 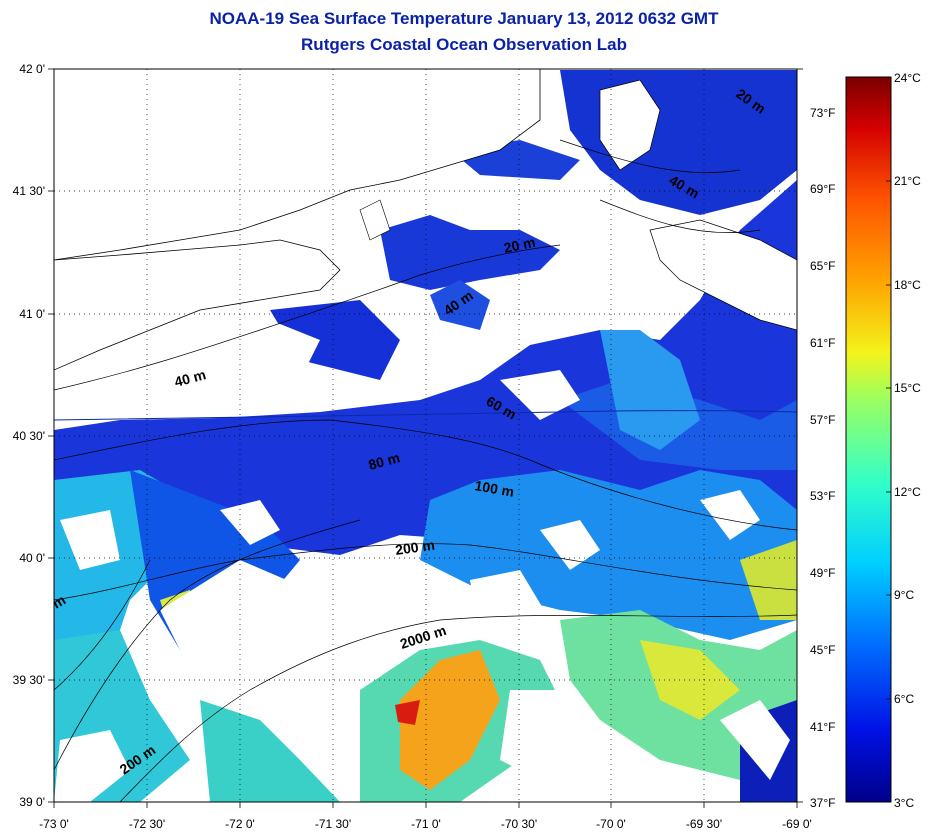 What do you see at coordinates (333, 824) in the screenshot?
I see `lon-label: -71 30'` at bounding box center [333, 824].